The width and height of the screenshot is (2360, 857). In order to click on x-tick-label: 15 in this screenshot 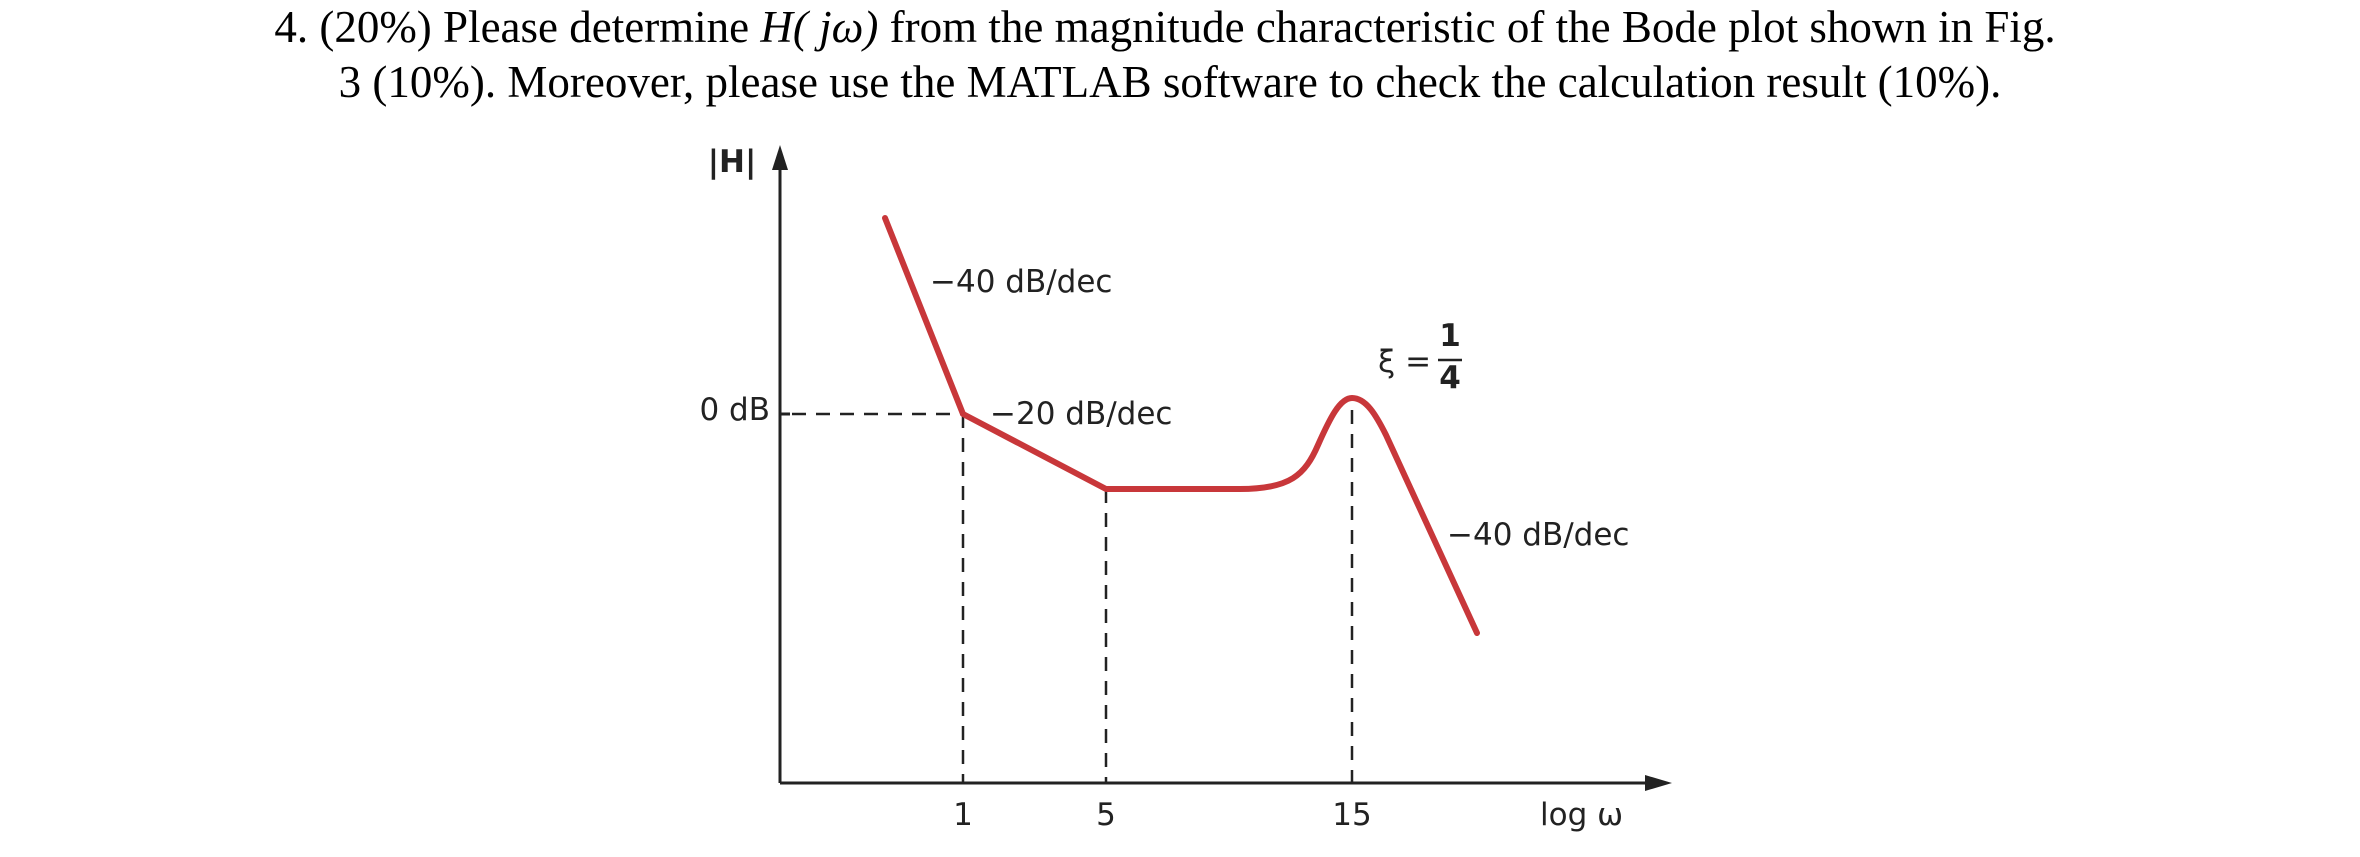, I will do `click(1351, 815)`.